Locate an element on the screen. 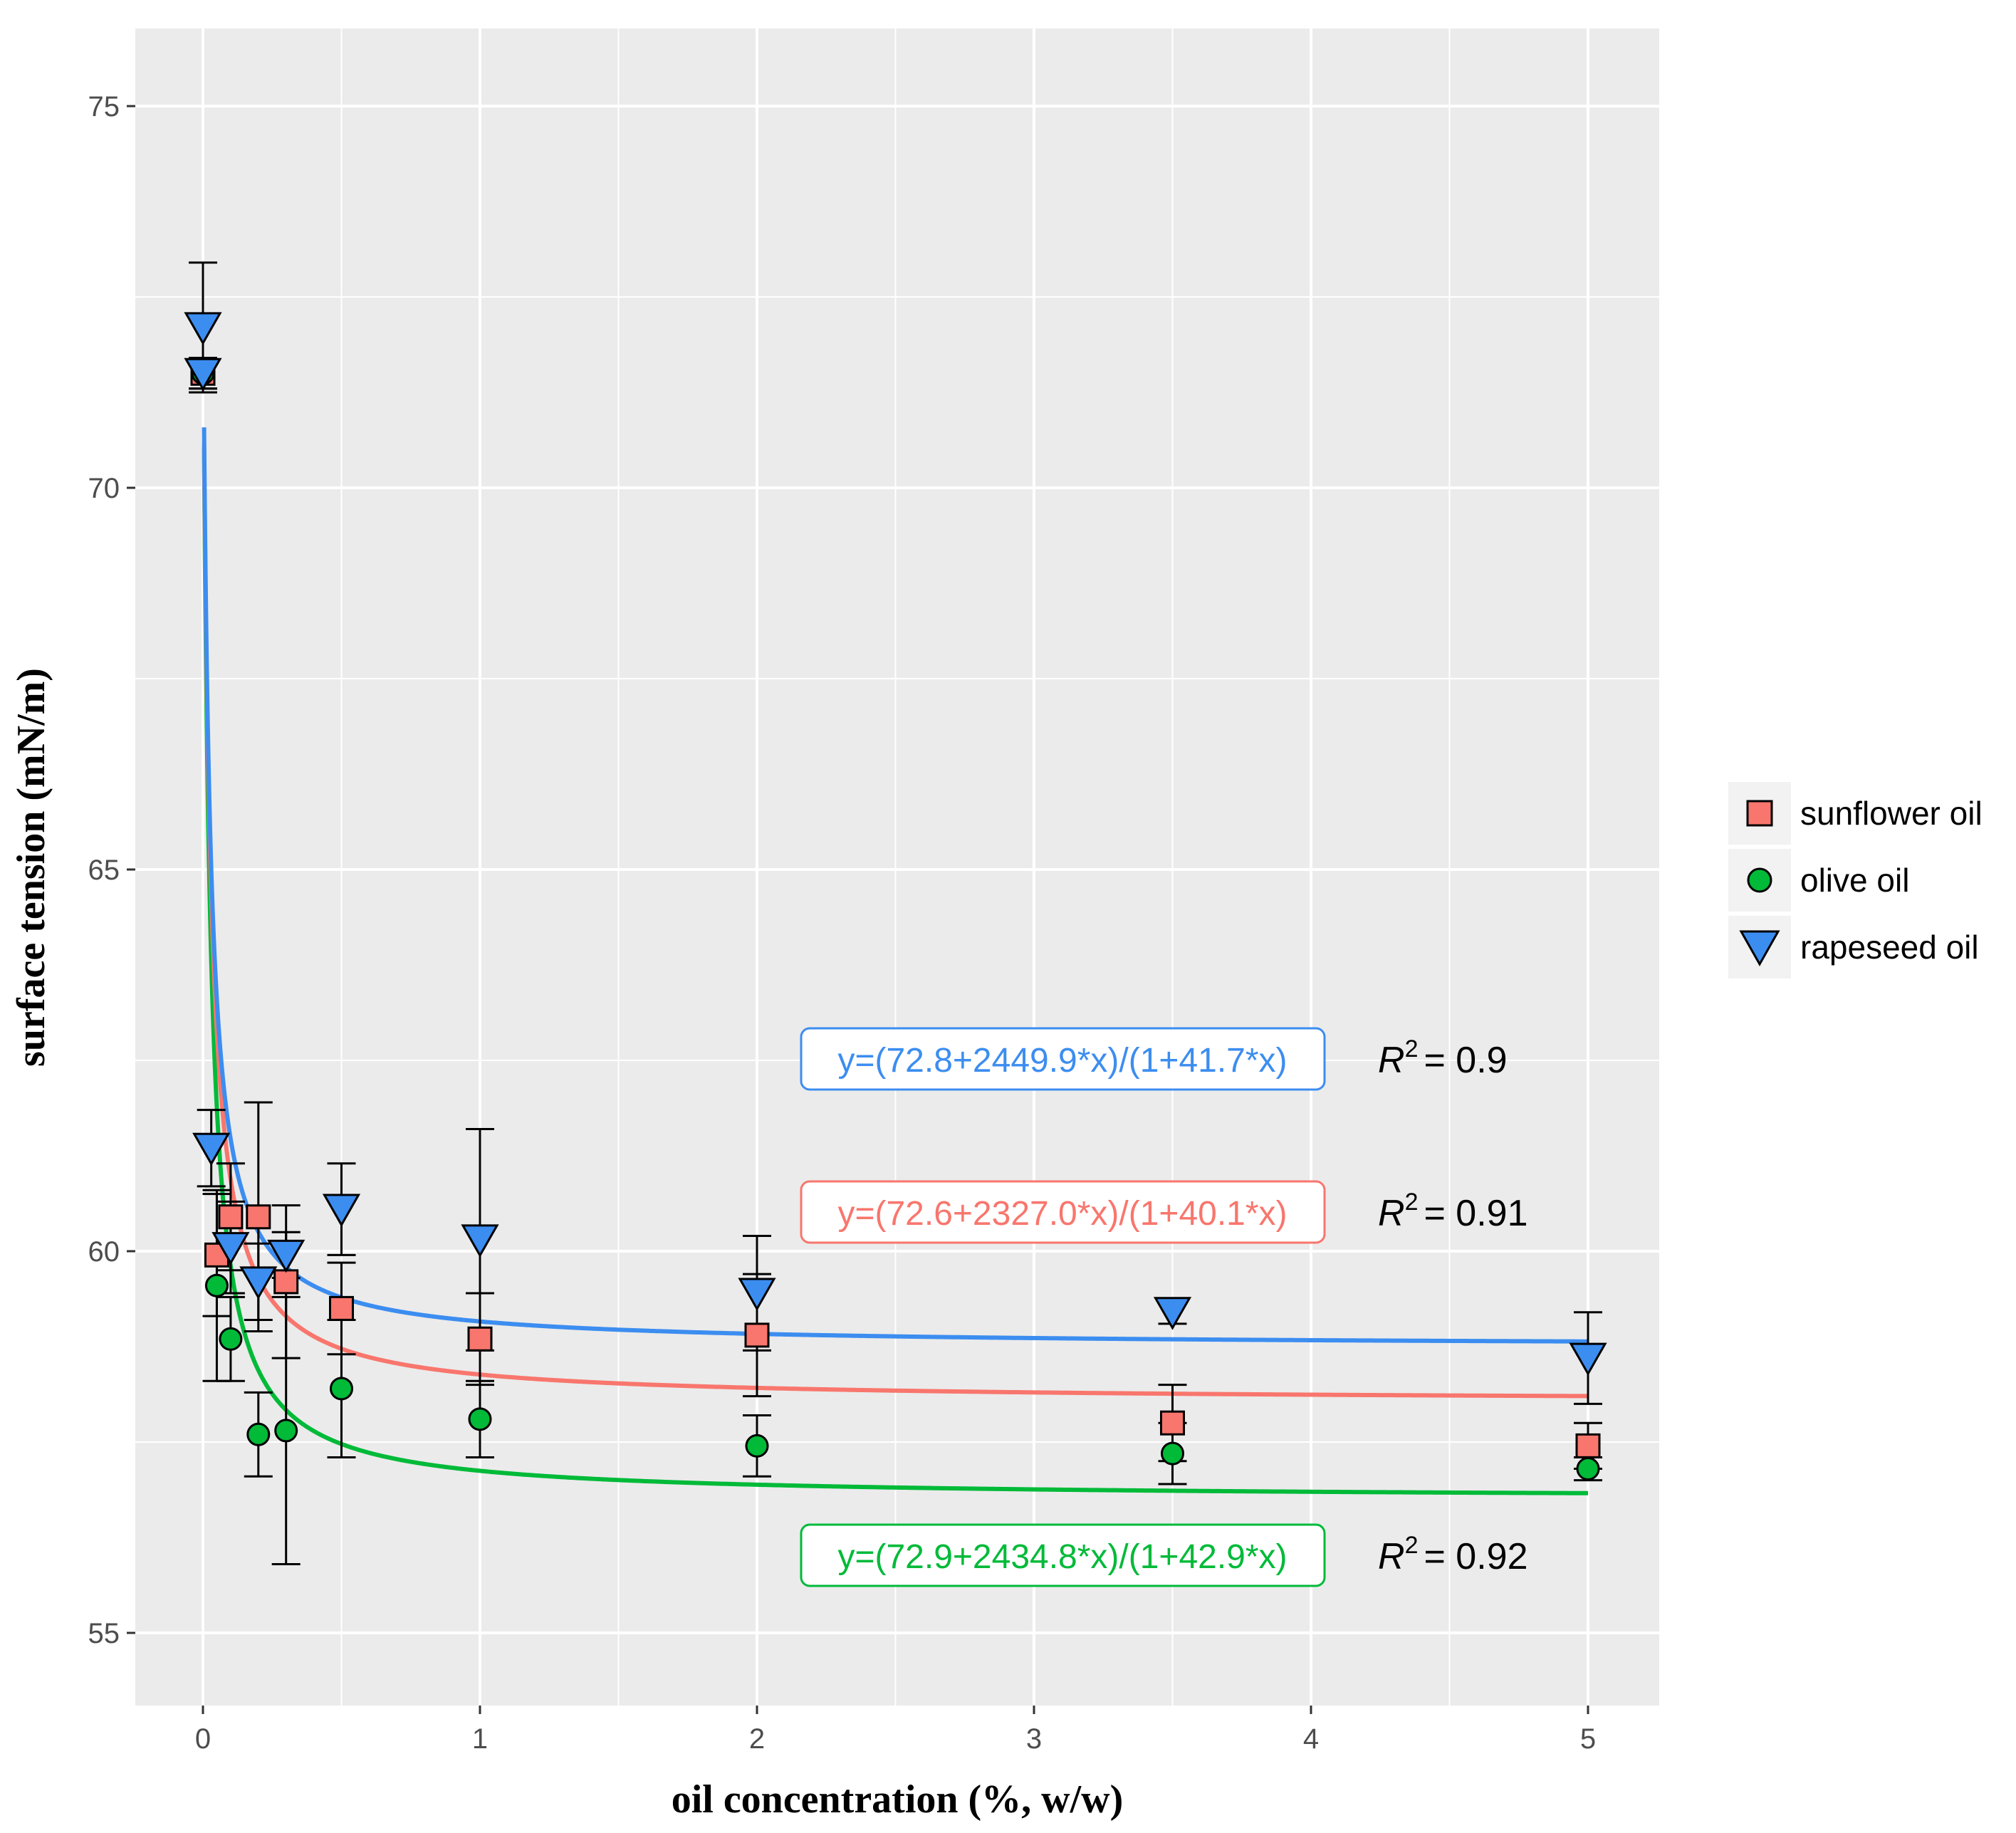  equation-box-rapeseed-oil is located at coordinates (1063, 1059).